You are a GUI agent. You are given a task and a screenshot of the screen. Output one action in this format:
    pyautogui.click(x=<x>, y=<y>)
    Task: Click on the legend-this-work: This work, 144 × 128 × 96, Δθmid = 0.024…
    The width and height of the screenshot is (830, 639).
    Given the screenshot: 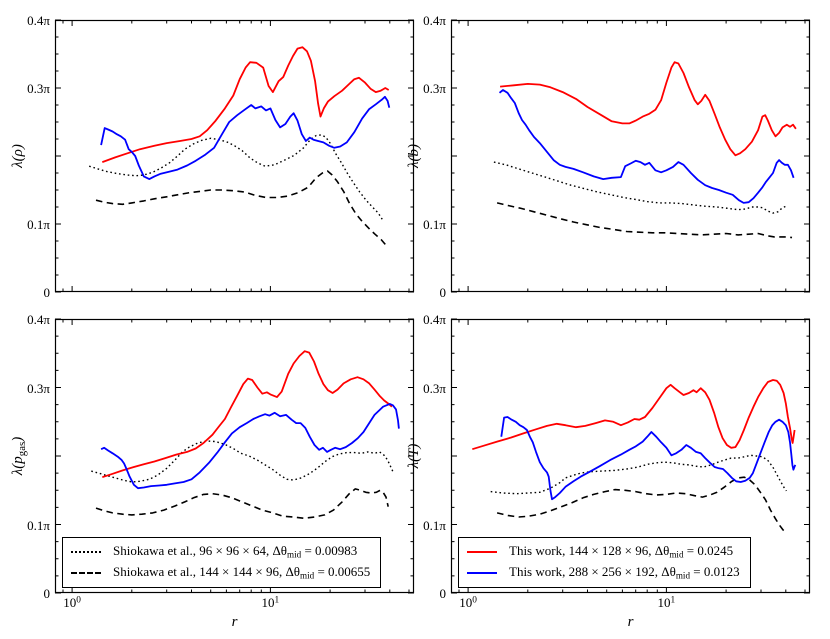 What is the action you would take?
    pyautogui.click(x=604, y=562)
    